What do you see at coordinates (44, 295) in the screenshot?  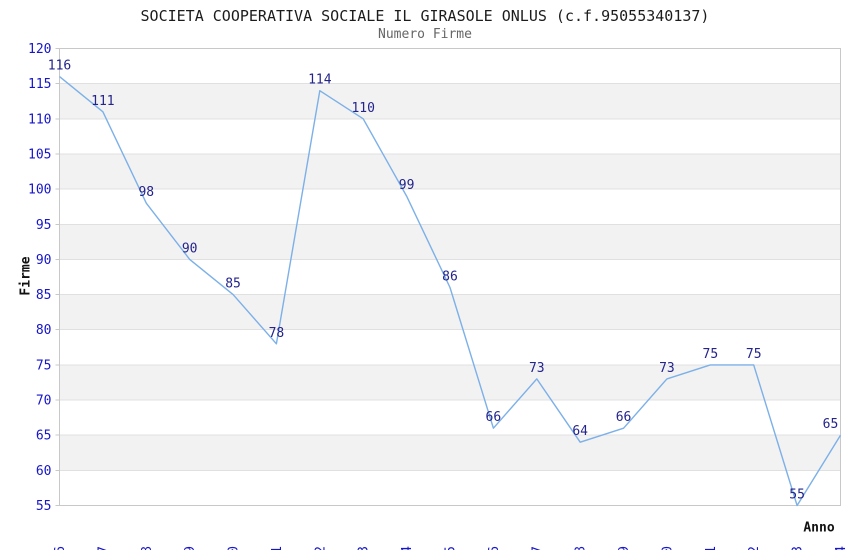 I see `y-tick-label: 85` at bounding box center [44, 295].